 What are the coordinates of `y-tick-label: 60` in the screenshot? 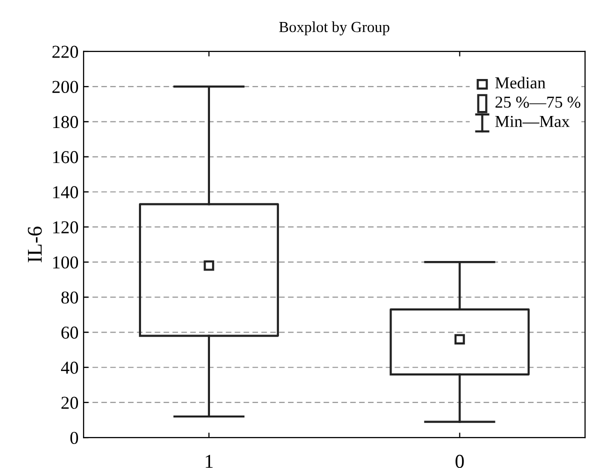 It's located at (69, 332).